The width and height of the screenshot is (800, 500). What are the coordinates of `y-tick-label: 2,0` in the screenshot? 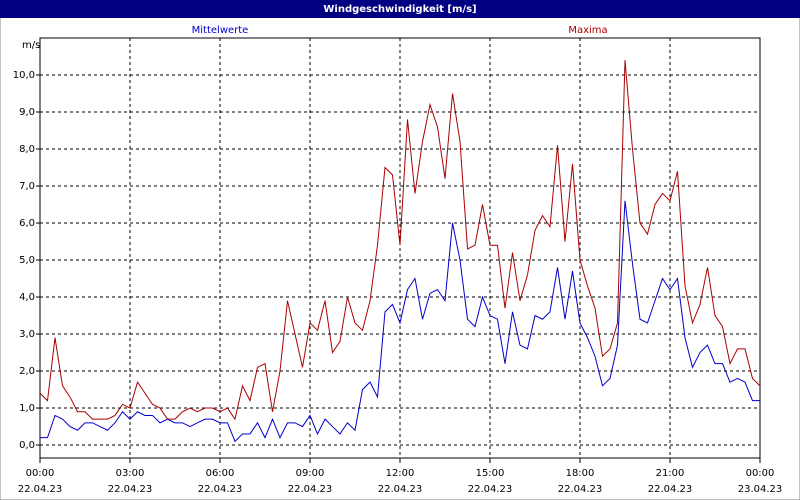 It's located at (27, 371).